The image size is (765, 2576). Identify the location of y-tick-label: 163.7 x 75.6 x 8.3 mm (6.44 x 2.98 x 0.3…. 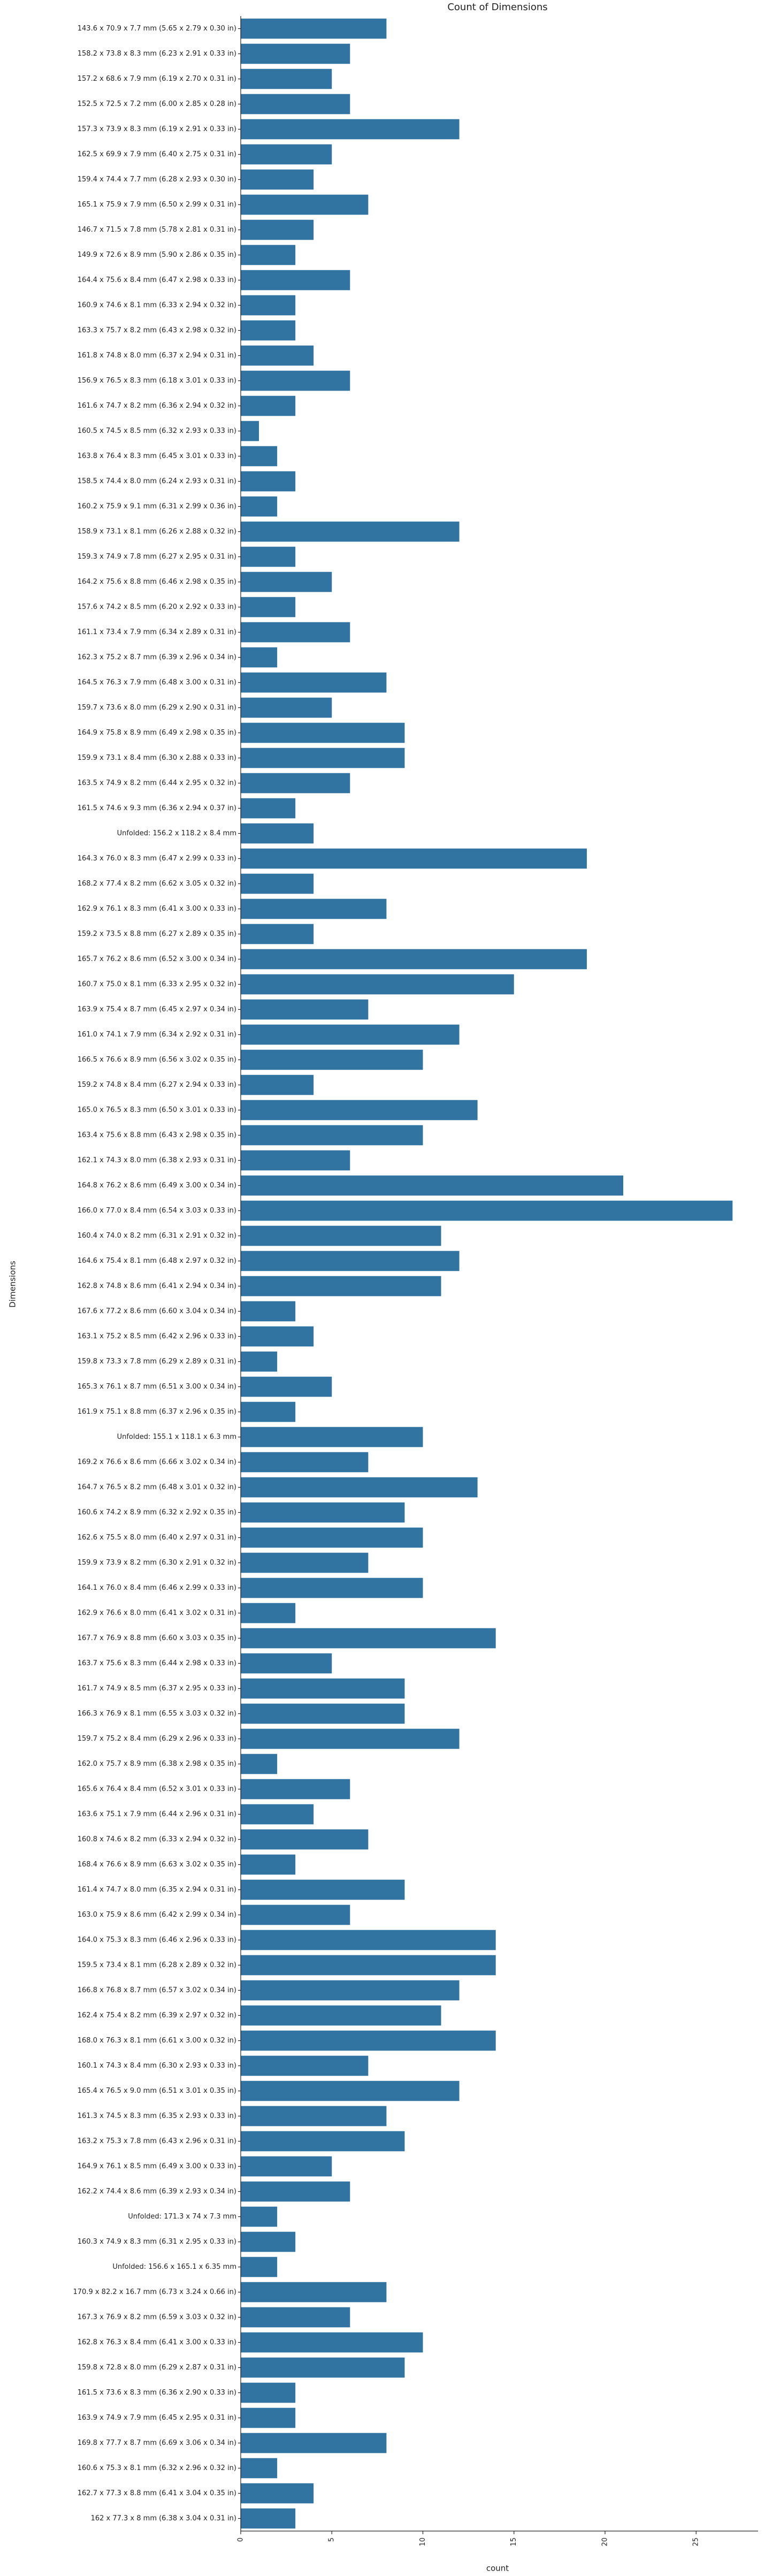
(157, 1663).